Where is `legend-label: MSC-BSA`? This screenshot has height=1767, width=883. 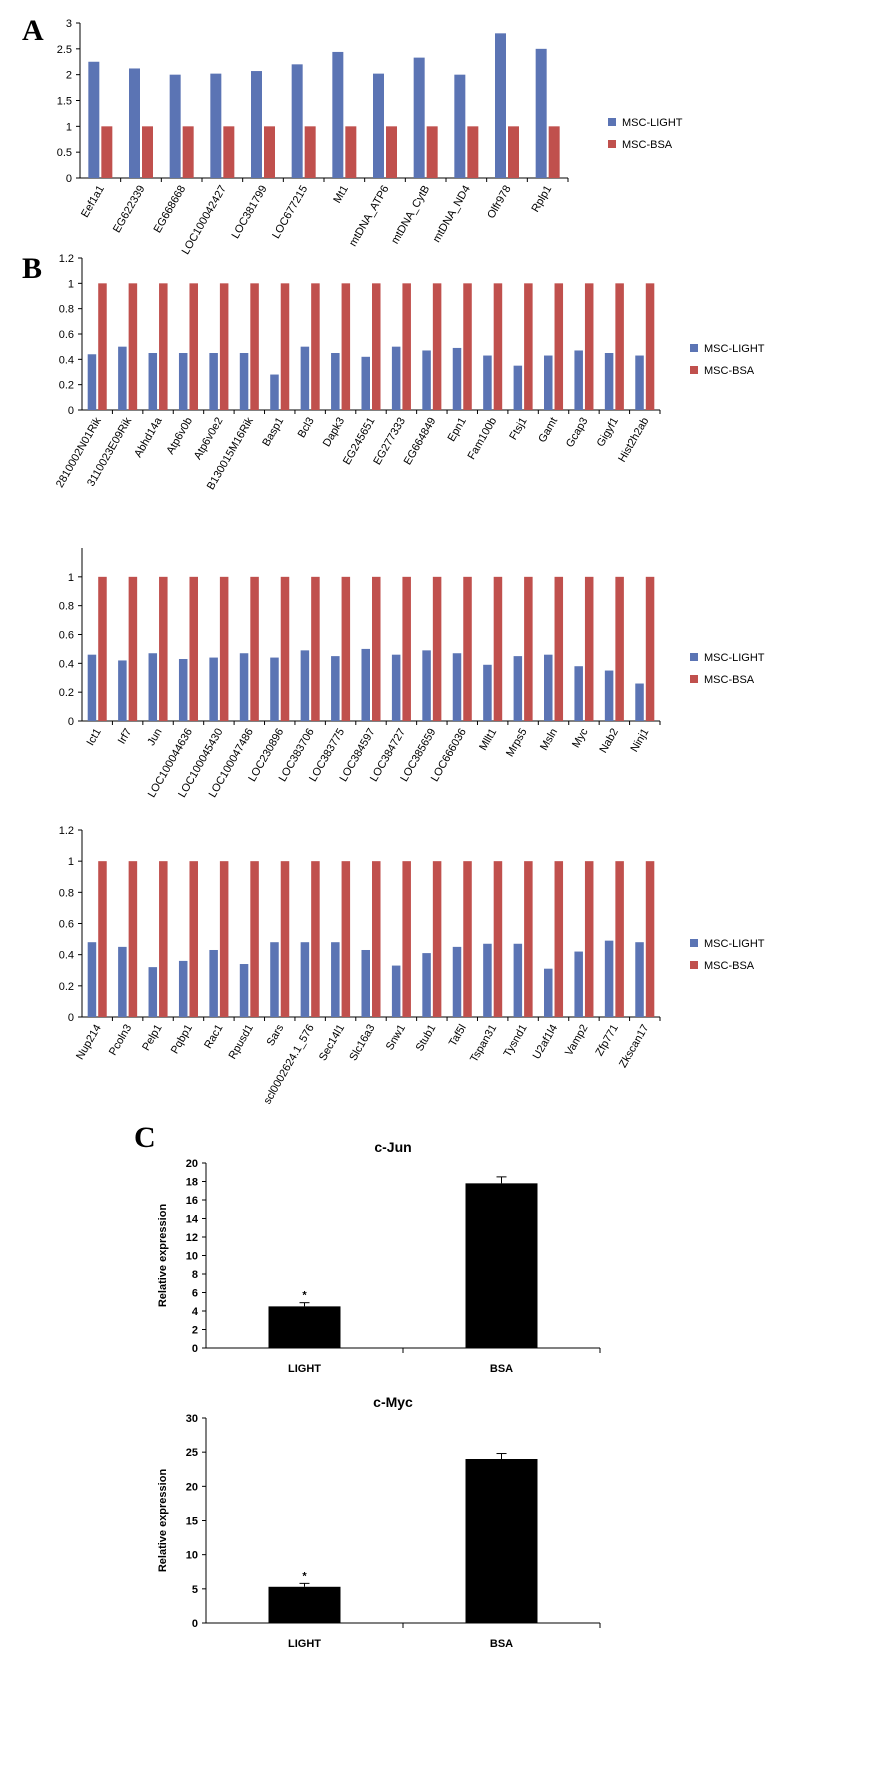 legend-label: MSC-BSA is located at coordinates (729, 966).